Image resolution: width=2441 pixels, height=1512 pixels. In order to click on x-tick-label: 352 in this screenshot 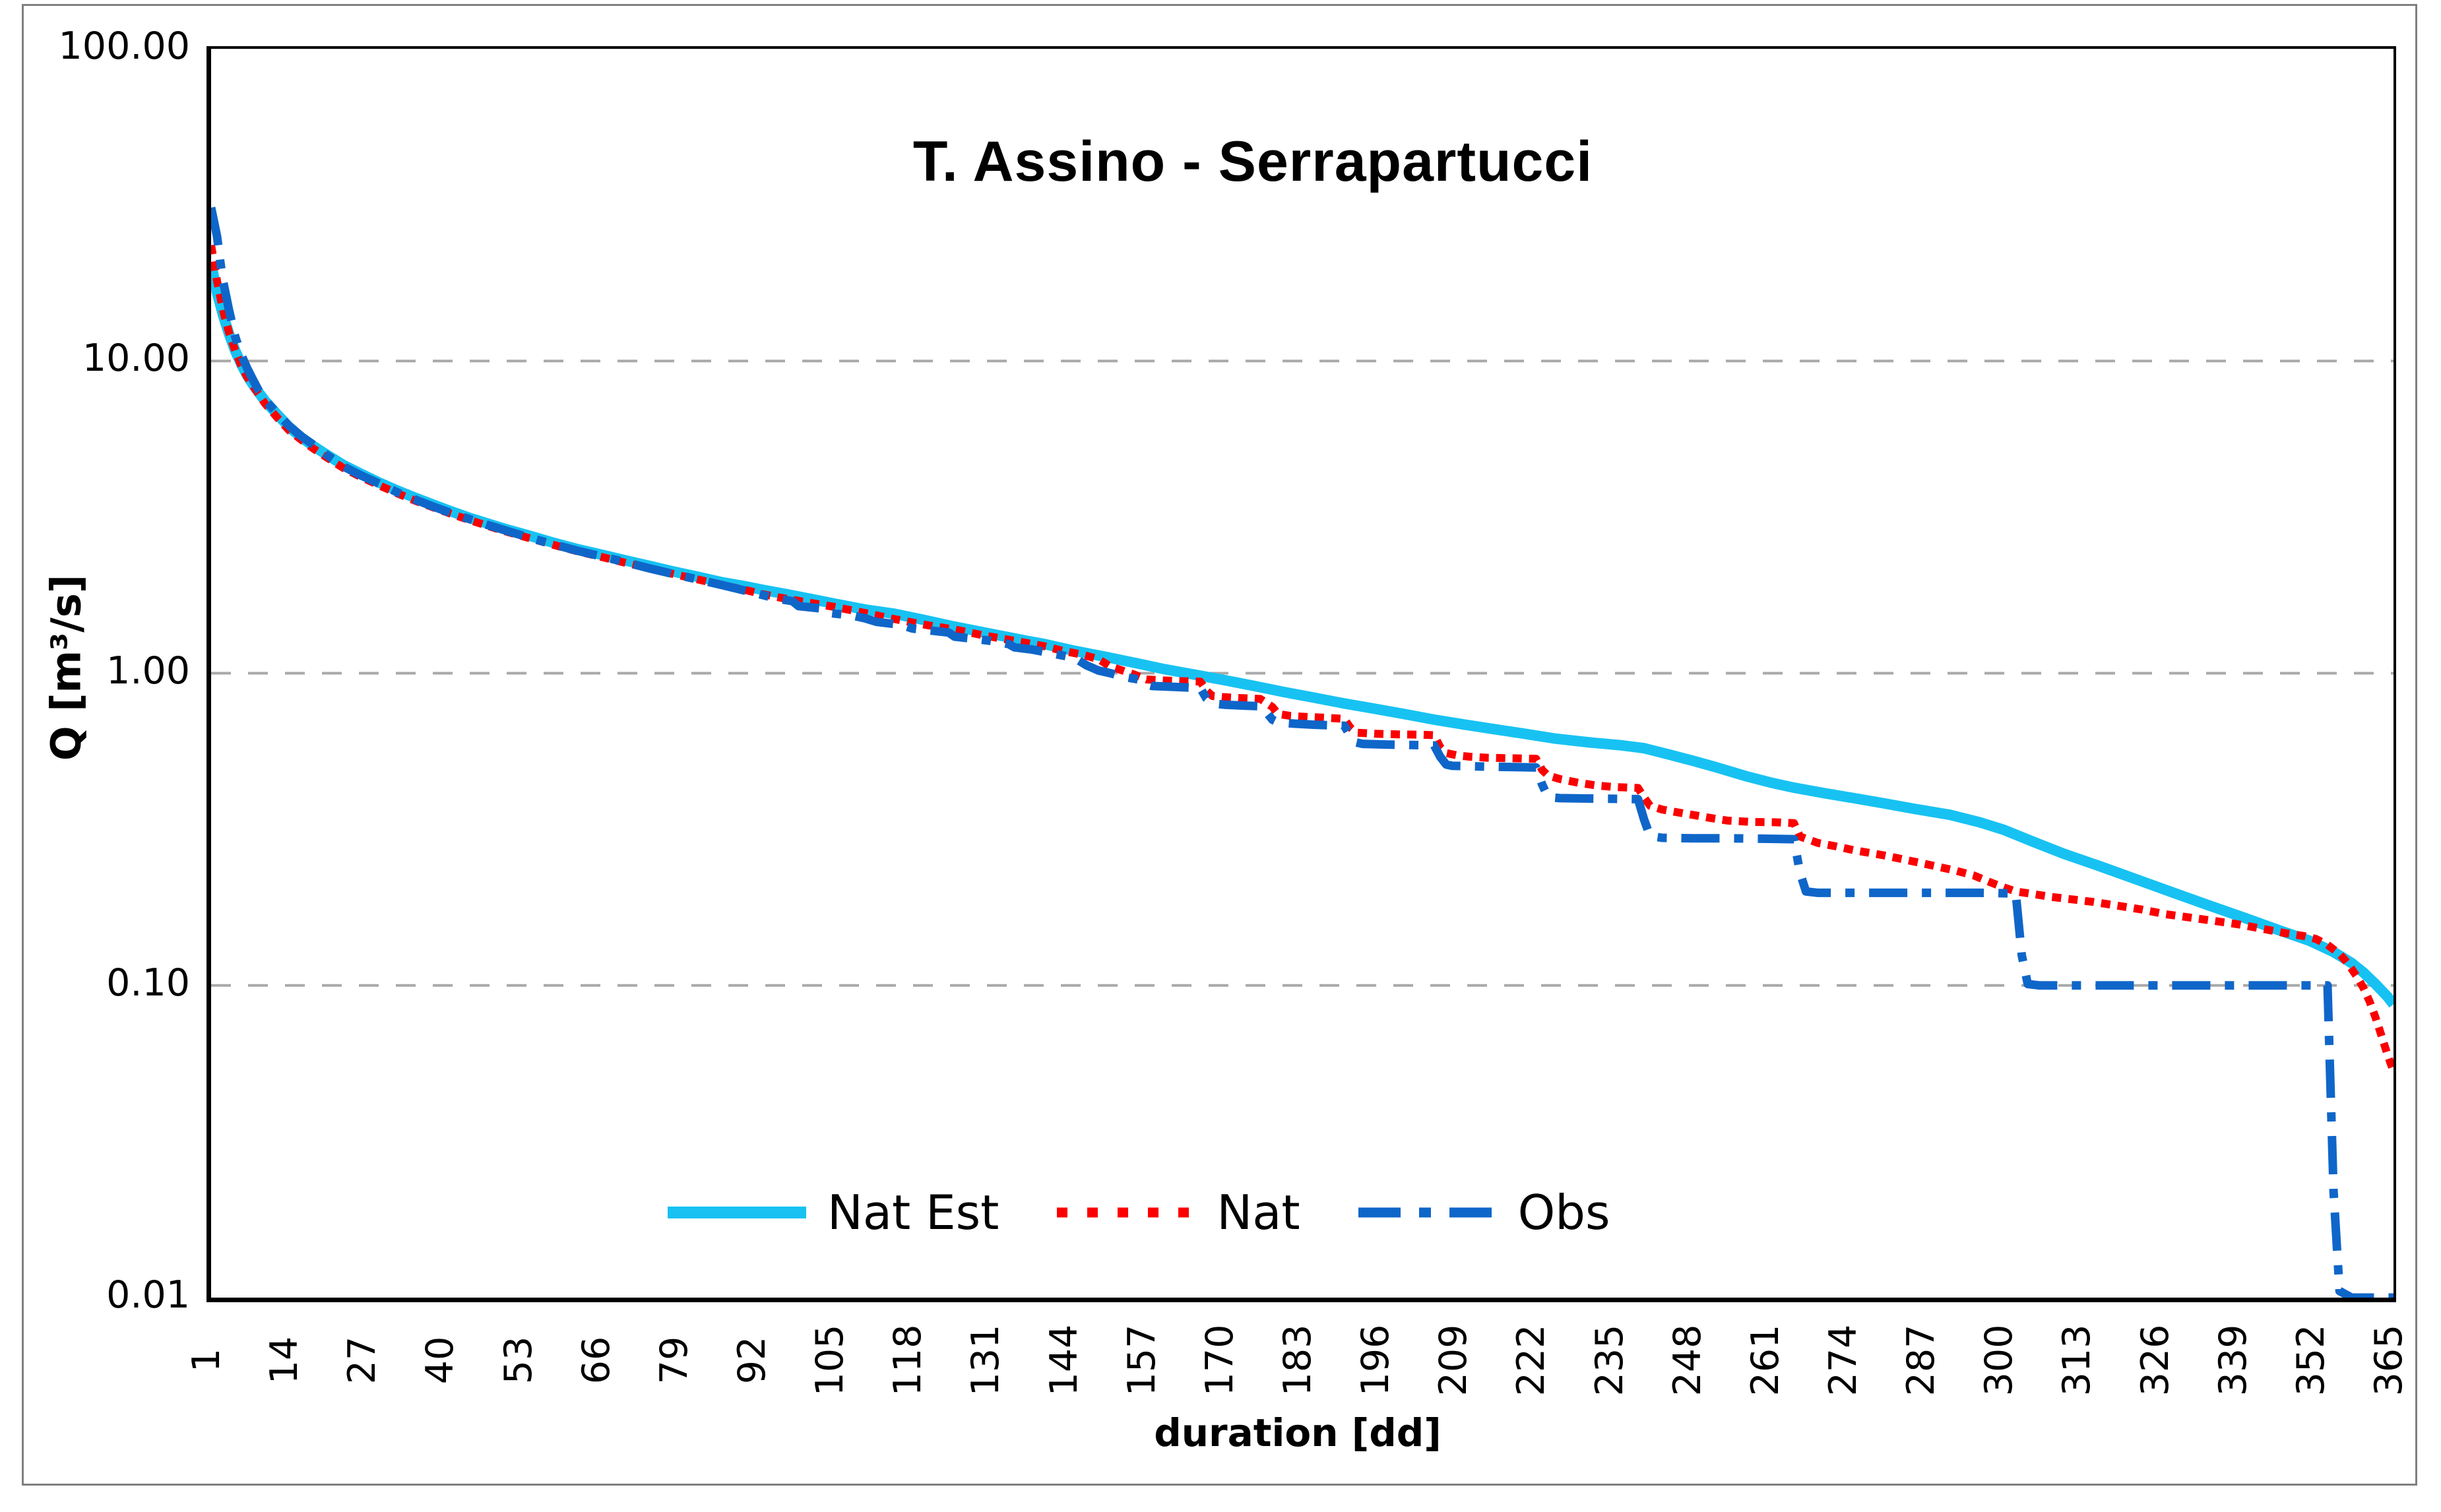, I will do `click(2311, 1360)`.